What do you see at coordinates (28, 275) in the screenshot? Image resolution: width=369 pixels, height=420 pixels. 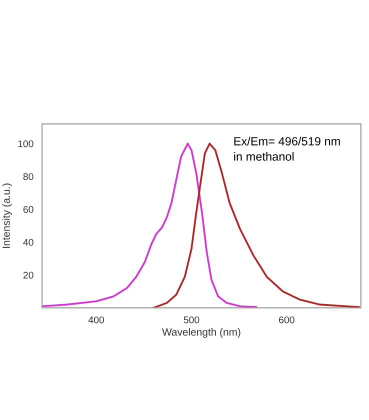 I see `y-tick-label: 20` at bounding box center [28, 275].